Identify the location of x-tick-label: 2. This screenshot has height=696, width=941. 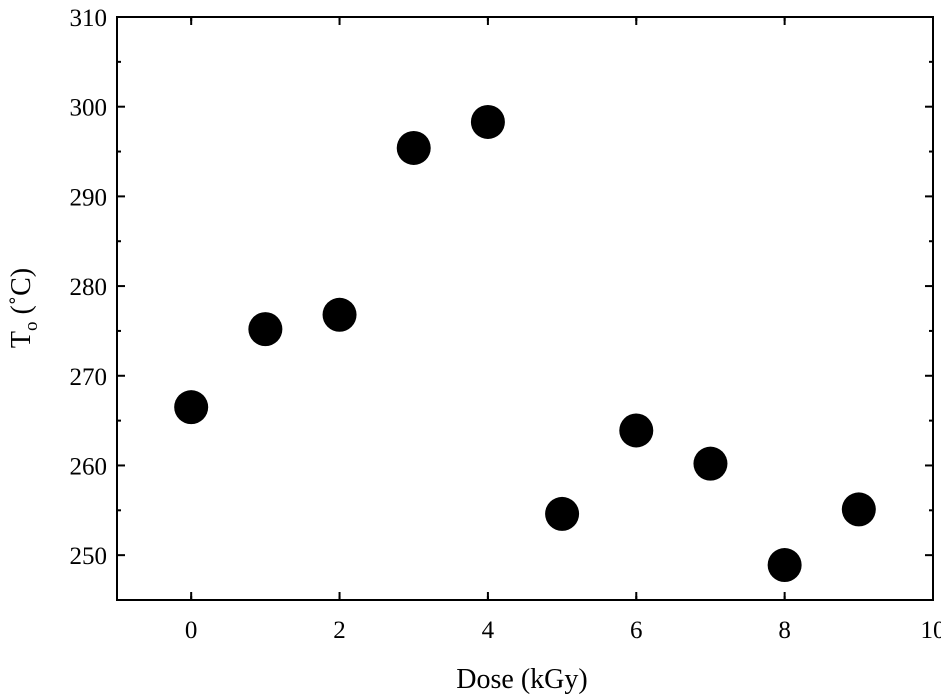
(339, 630).